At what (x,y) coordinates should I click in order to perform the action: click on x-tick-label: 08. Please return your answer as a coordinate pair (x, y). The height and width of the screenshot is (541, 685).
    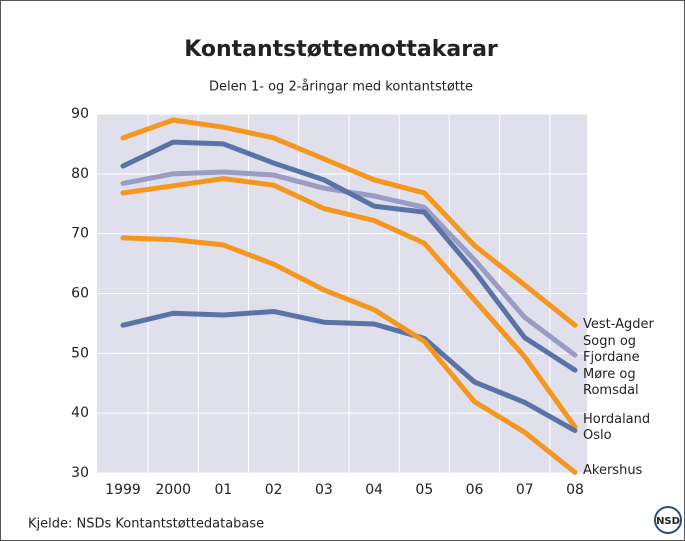
    Looking at the image, I should click on (575, 490).